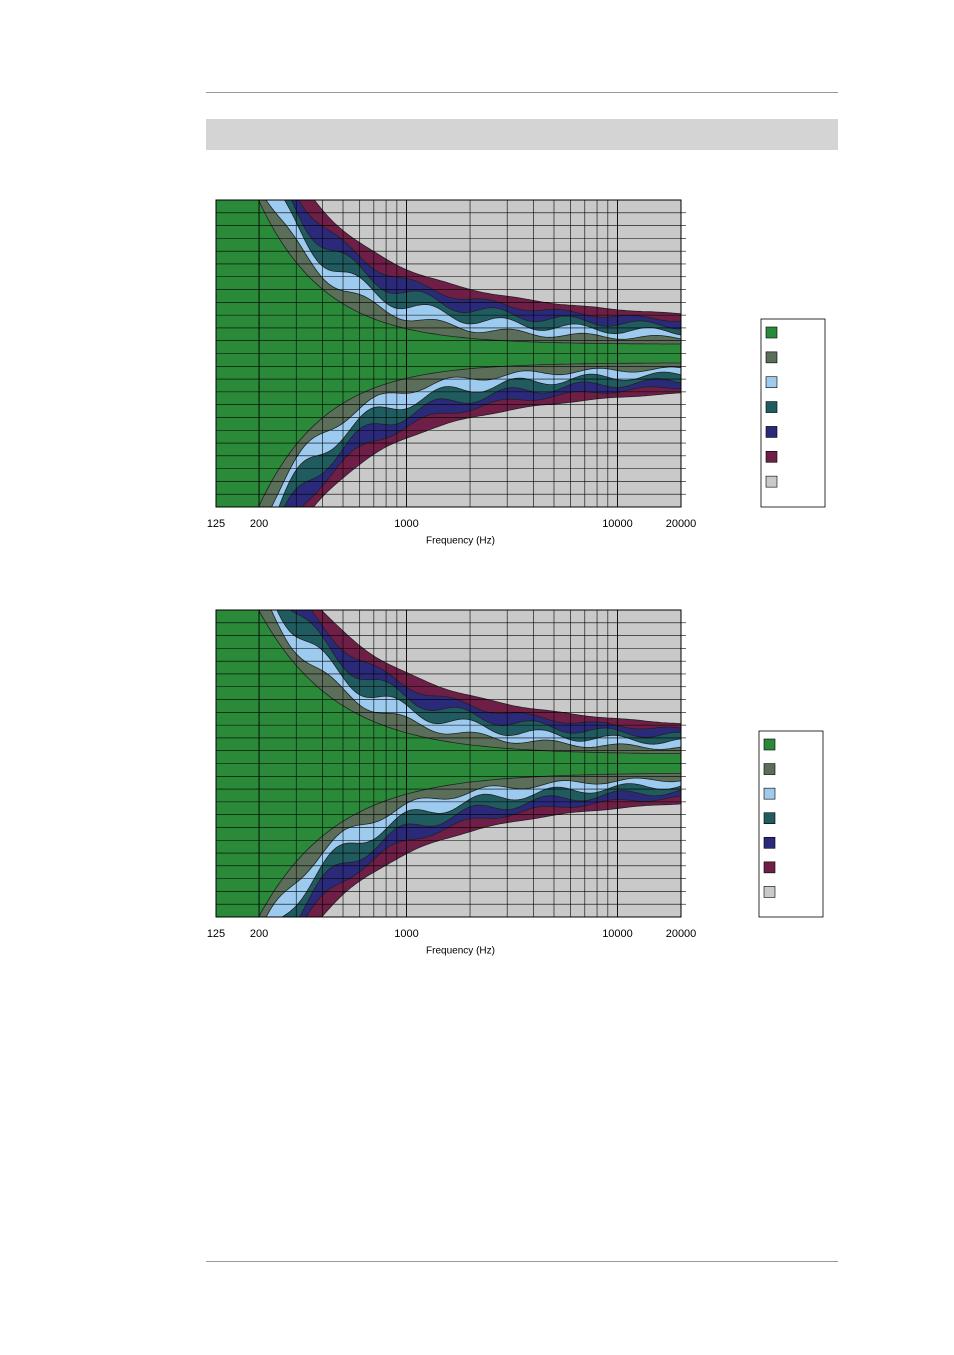  Describe the element at coordinates (522, 134) in the screenshot. I see `section-bar` at that location.